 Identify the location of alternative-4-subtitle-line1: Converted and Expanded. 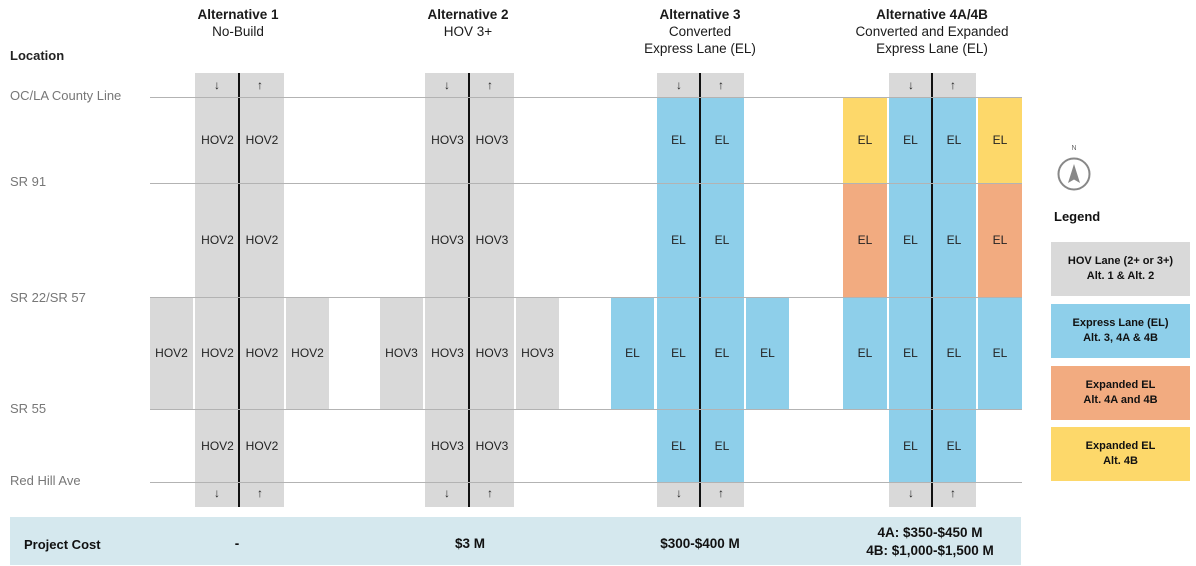
(932, 31).